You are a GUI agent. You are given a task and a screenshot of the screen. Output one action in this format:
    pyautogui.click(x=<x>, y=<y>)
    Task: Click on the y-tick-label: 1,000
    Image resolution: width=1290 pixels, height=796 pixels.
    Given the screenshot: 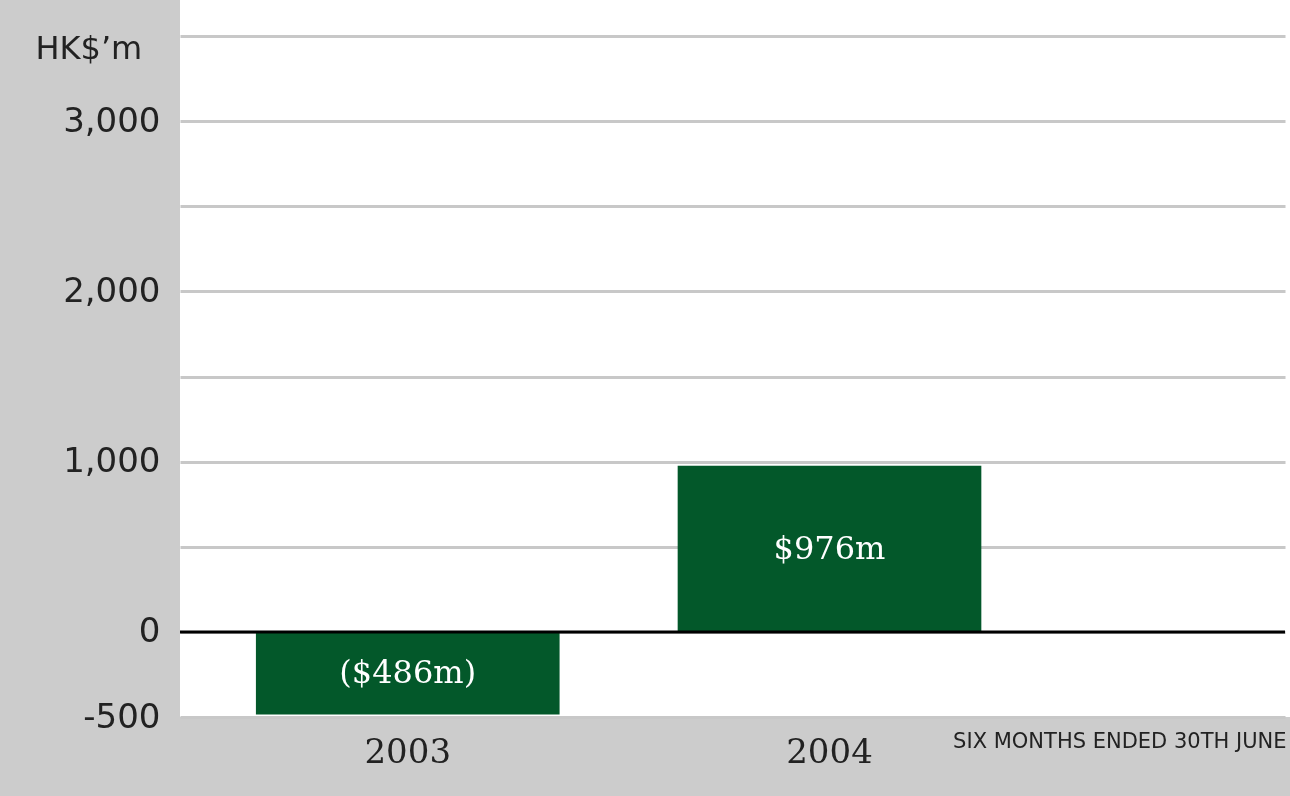 What is the action you would take?
    pyautogui.click(x=112, y=460)
    